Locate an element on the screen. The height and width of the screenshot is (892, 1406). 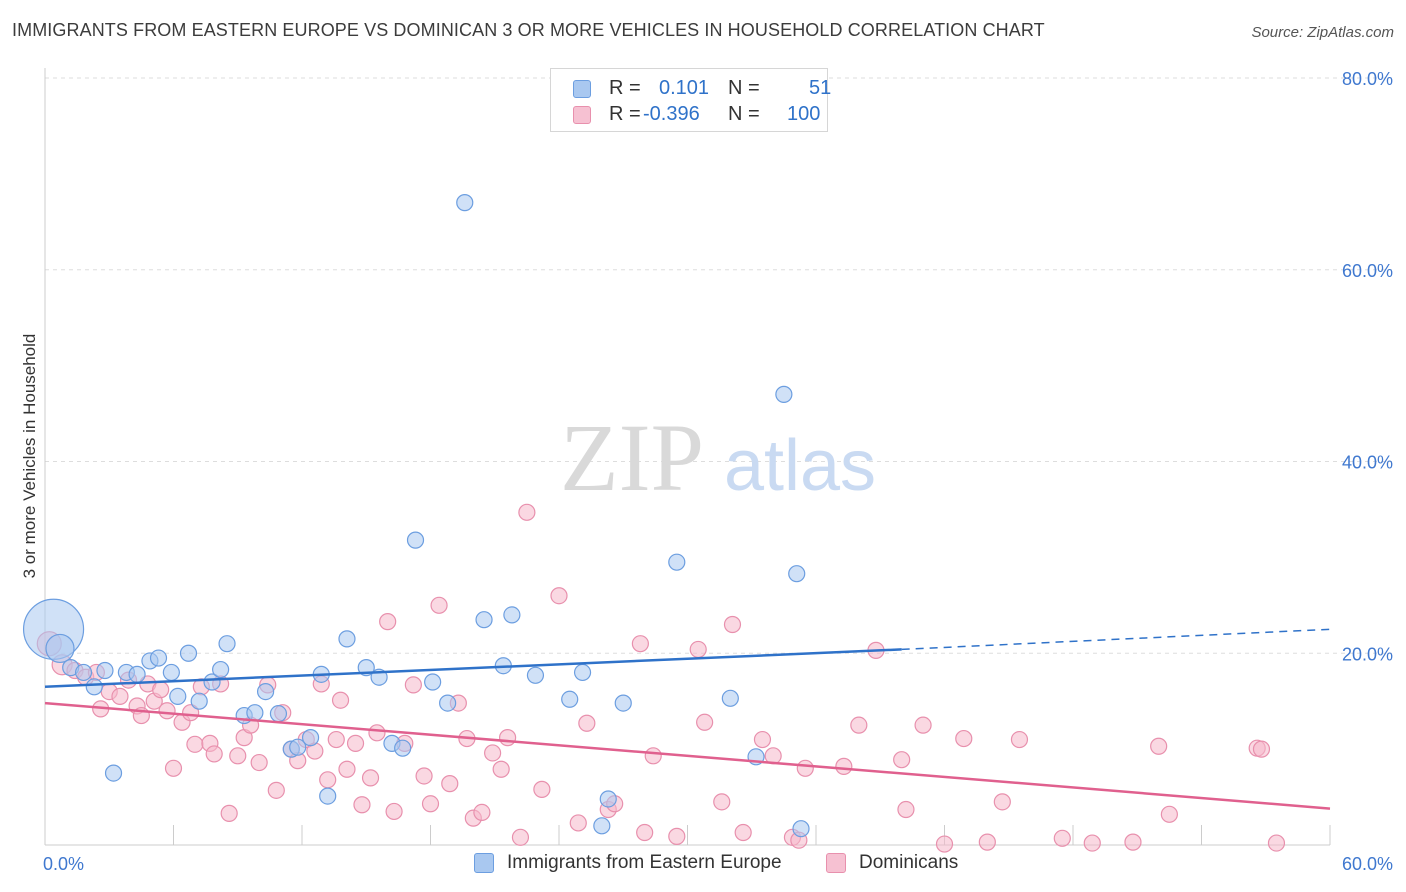
blue-swatch is located at coordinates (582, 89).